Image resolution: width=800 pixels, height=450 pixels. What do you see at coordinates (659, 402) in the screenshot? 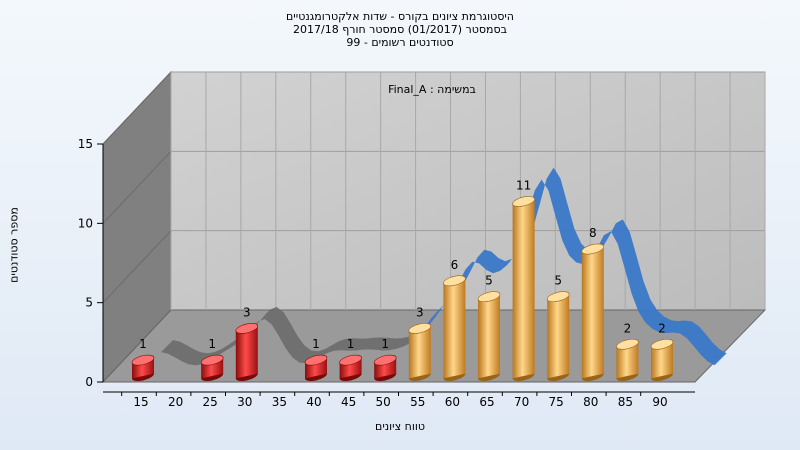
I see `x-tick-label: 90` at bounding box center [659, 402].